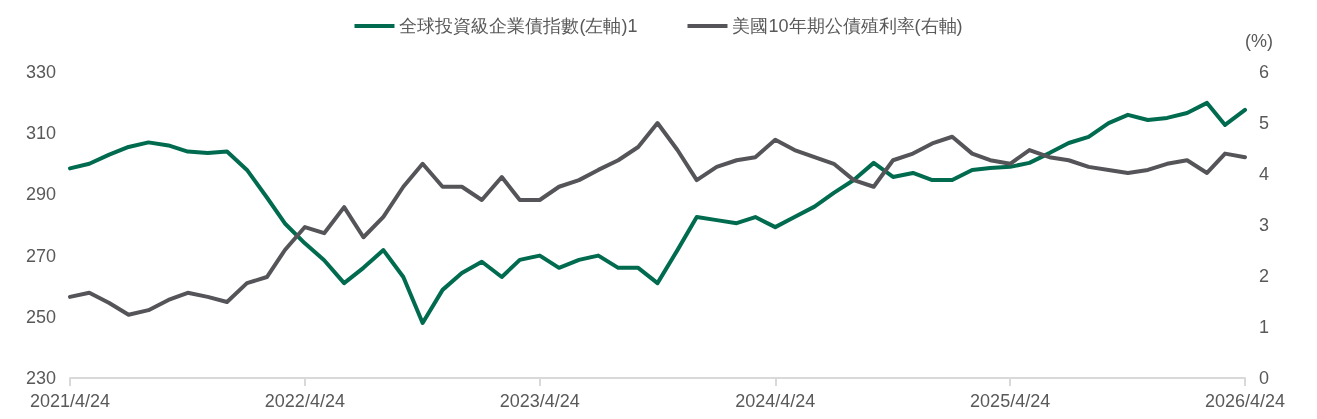 The image size is (1317, 419). What do you see at coordinates (1245, 401) in the screenshot?
I see `x-tick-label: 2026/4/24` at bounding box center [1245, 401].